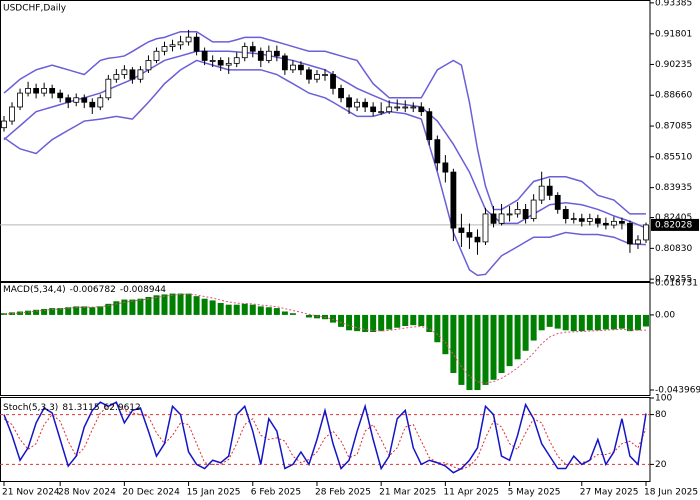  Describe the element at coordinates (30, 408) in the screenshot. I see `indicator-title: Stoch(5,3,3)` at that location.